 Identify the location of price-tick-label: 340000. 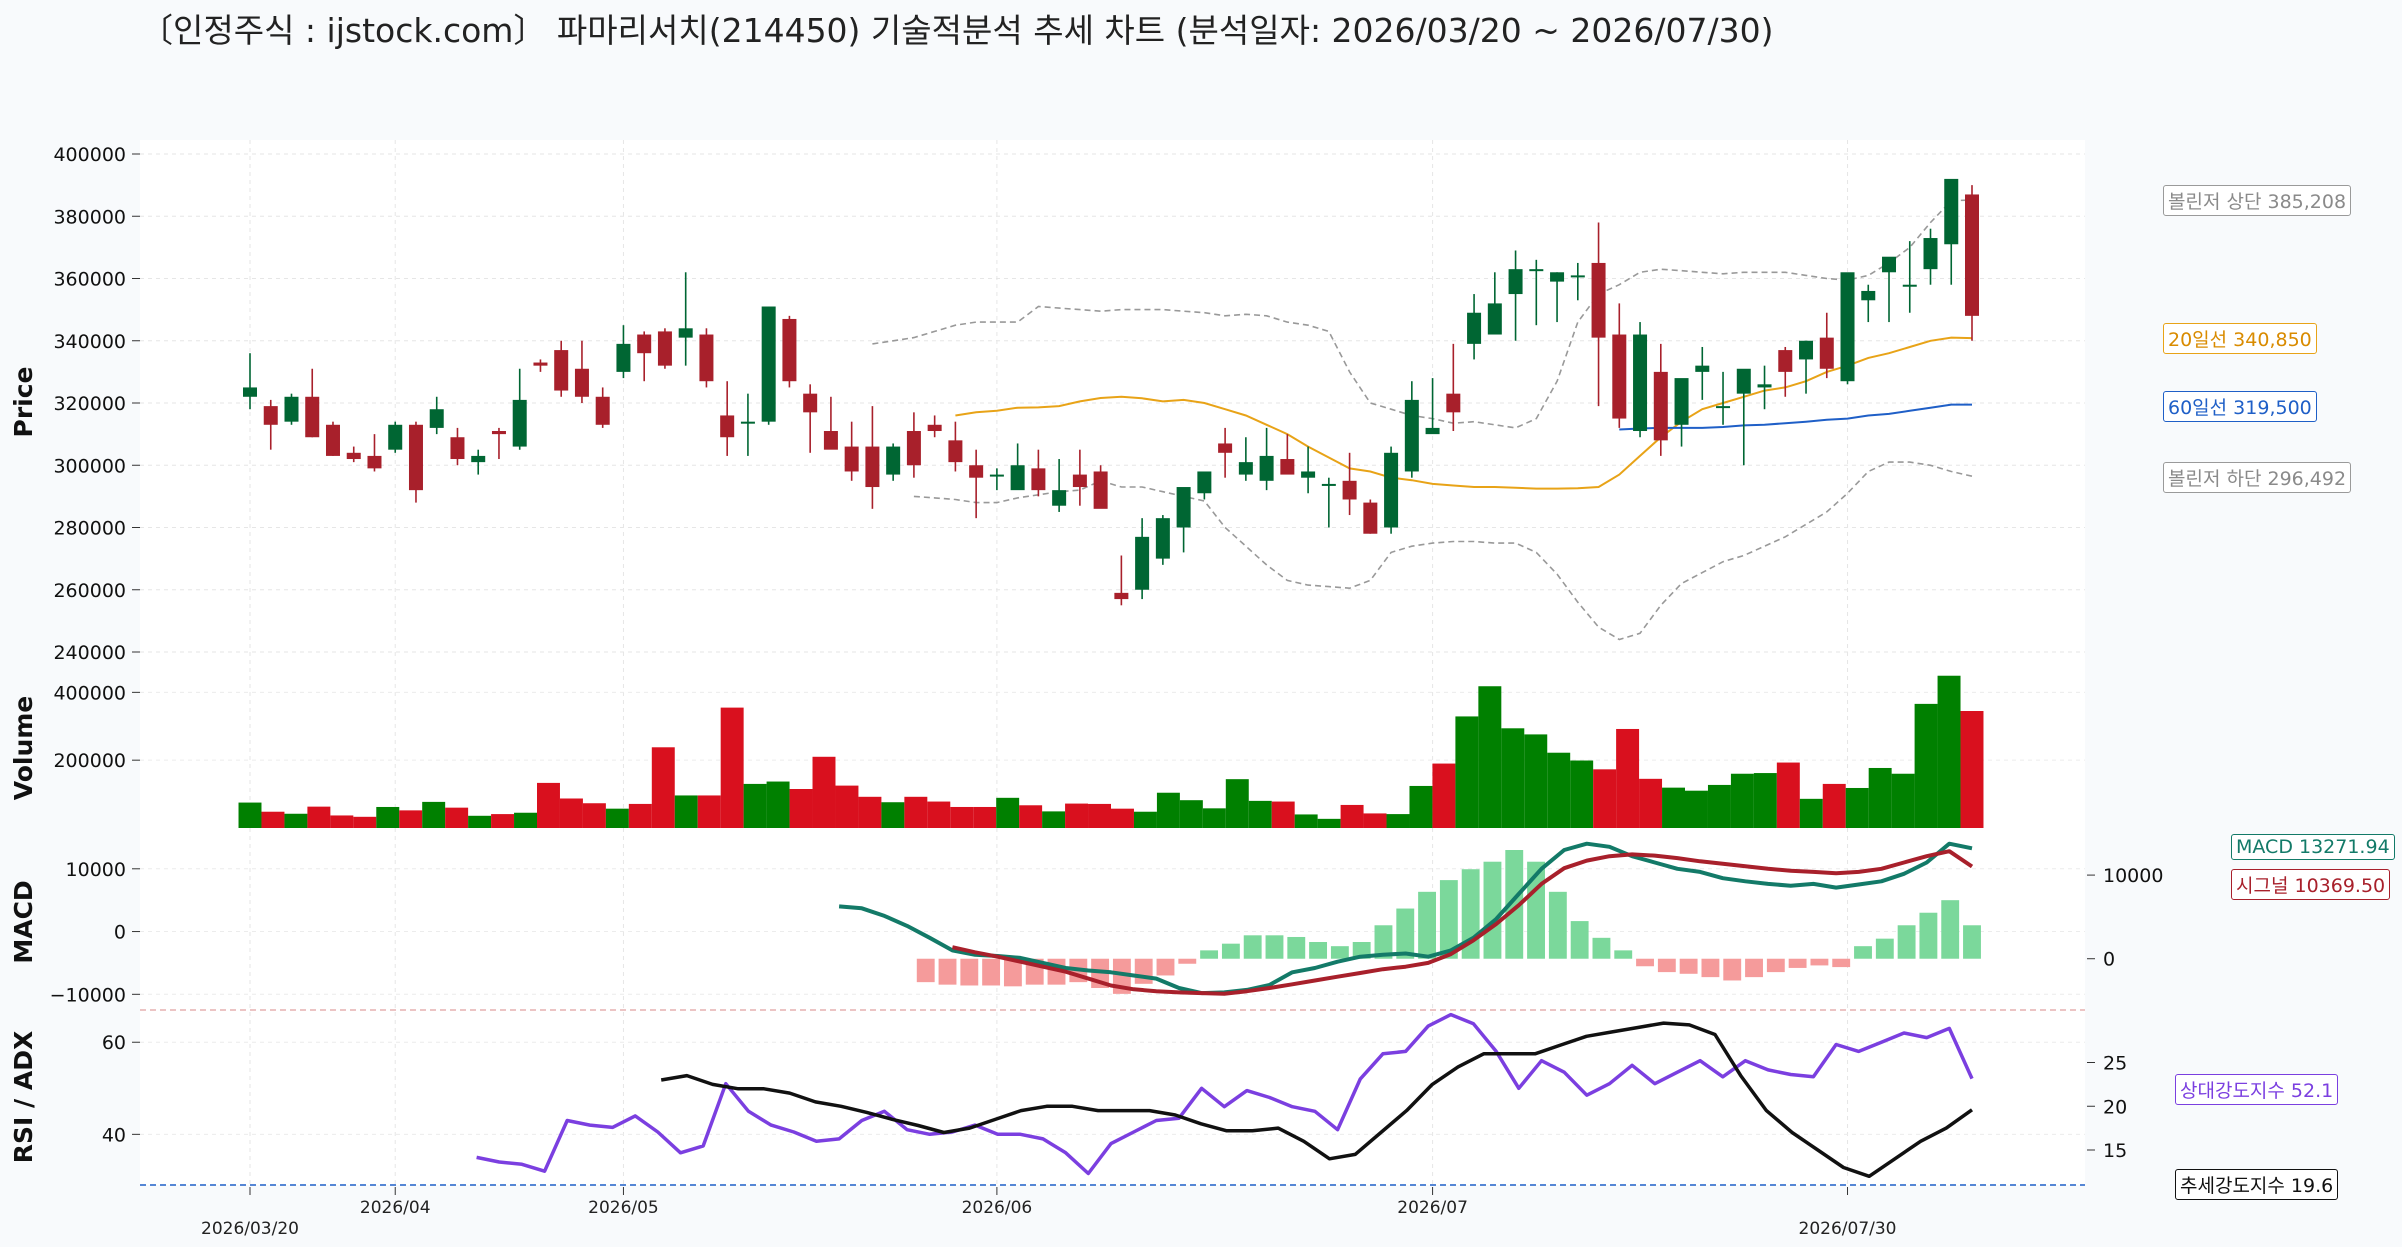
(89, 342).